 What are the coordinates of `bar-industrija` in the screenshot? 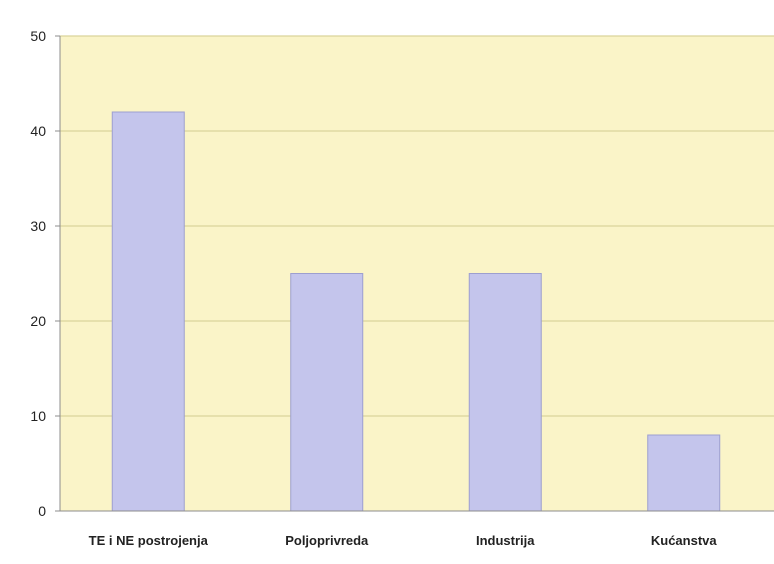 It's located at (505, 392).